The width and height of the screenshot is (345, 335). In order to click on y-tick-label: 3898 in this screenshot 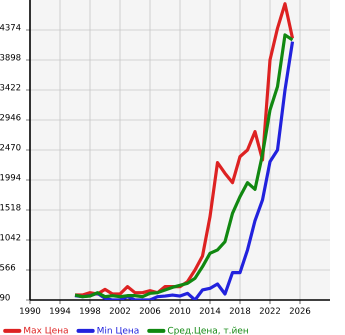, I will do `click(10, 57)`.